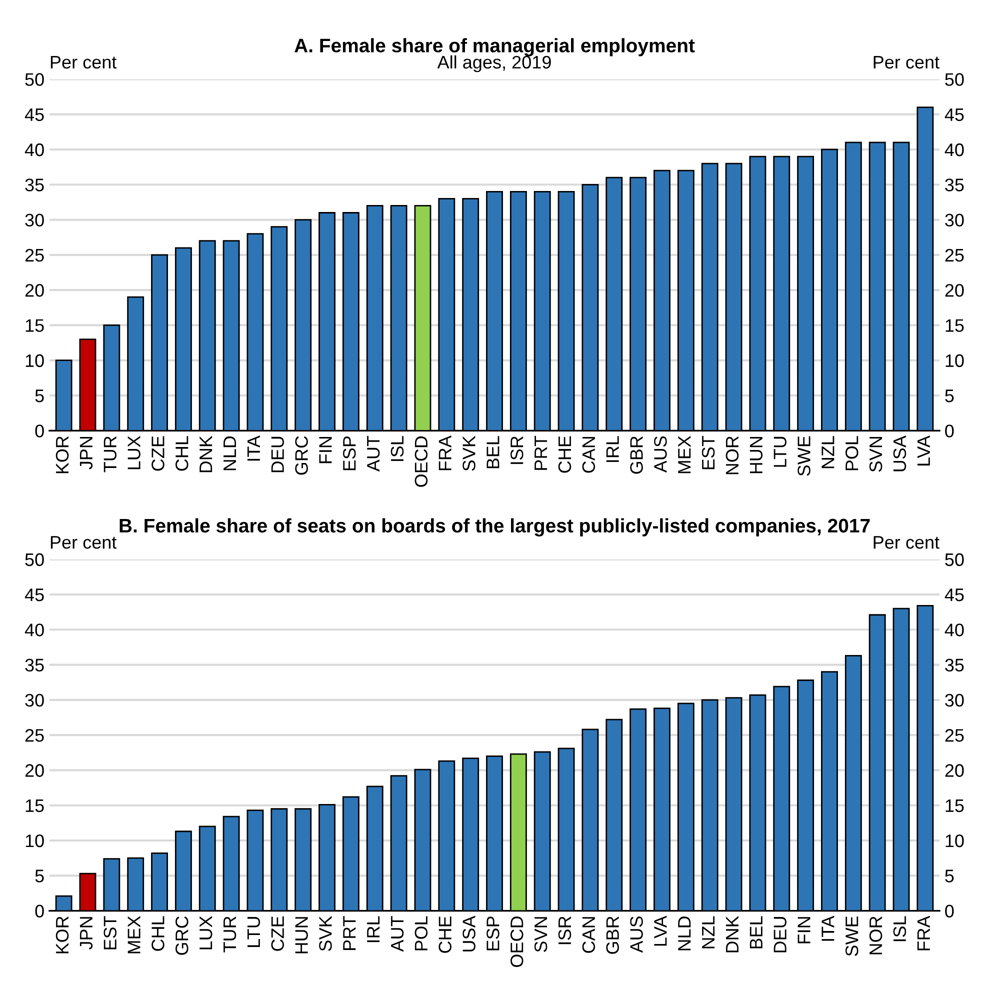 The width and height of the screenshot is (989, 990). What do you see at coordinates (954, 665) in the screenshot?
I see `y2-tick-label: 35` at bounding box center [954, 665].